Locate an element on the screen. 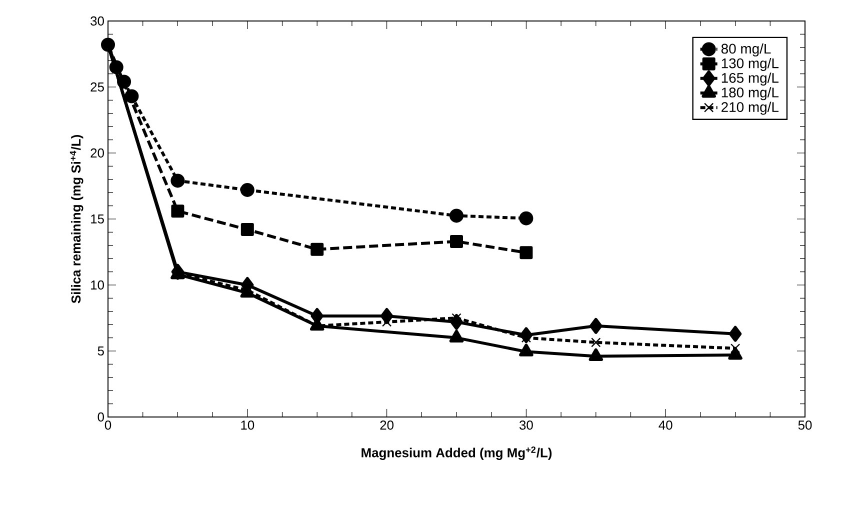 The image size is (847, 514). x-tick-label: 50 is located at coordinates (805, 425).